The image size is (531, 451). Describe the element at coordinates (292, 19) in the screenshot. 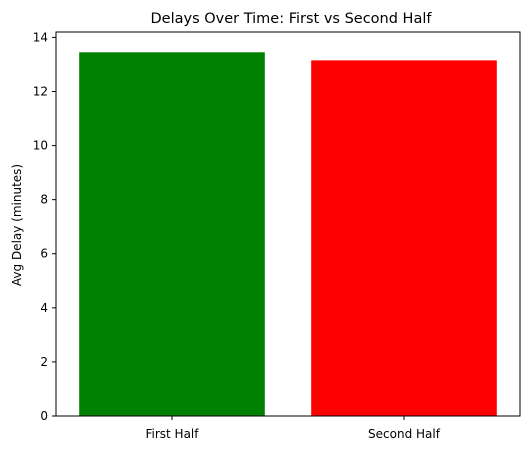

I see `chart-title: Delays Over Time: First vs Second Half` at that location.